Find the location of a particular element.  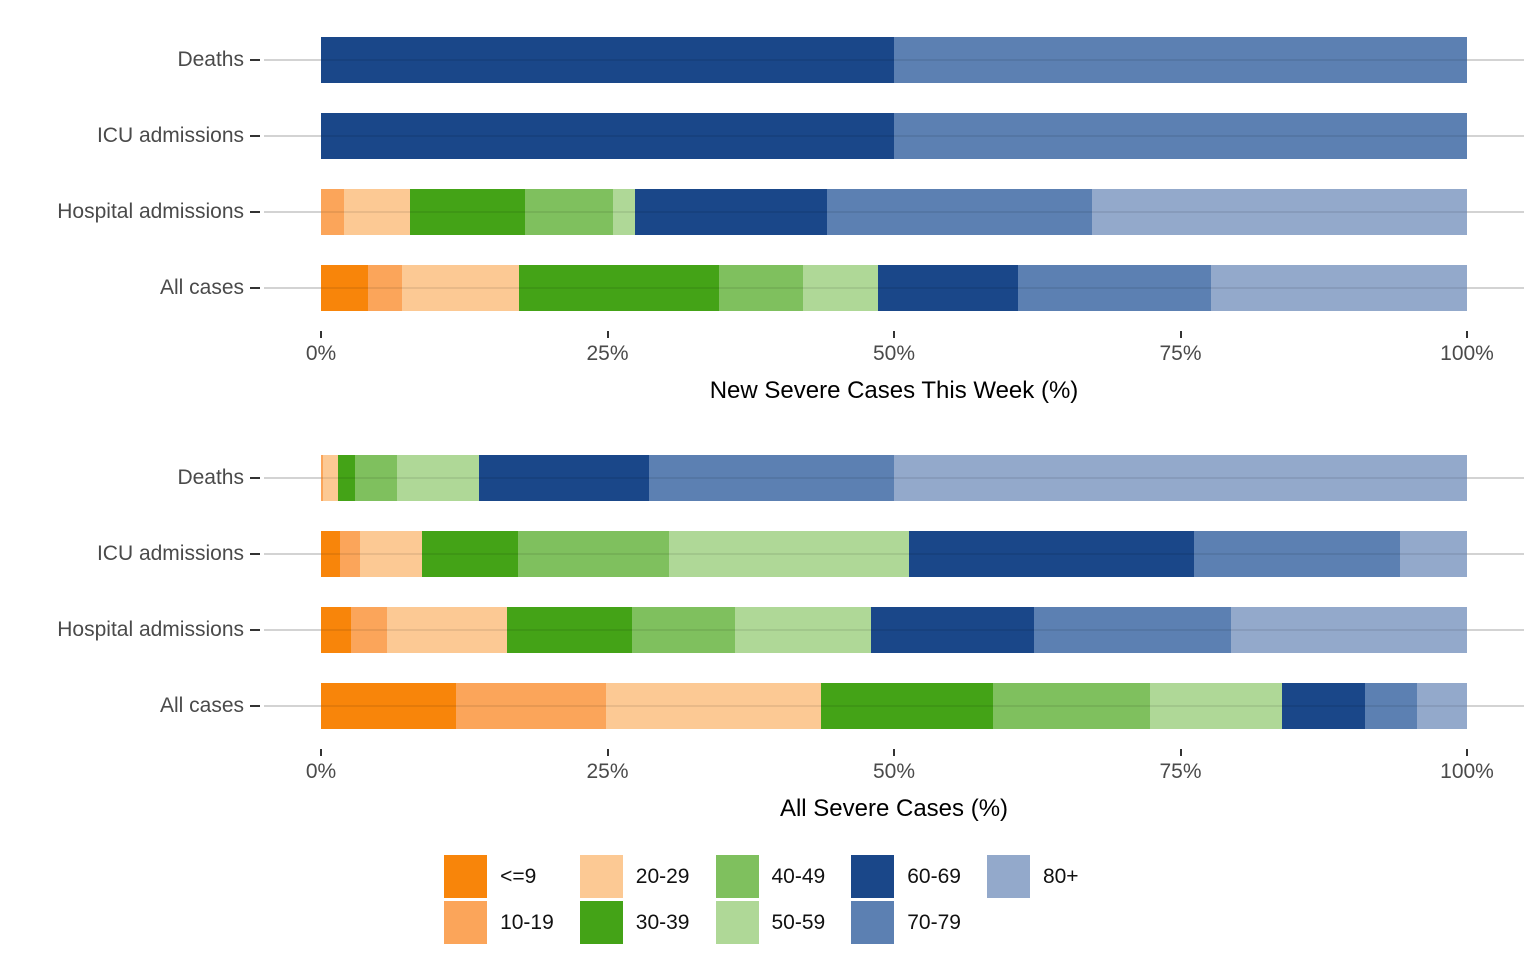

legend-item: 40-49 is located at coordinates (770, 876).